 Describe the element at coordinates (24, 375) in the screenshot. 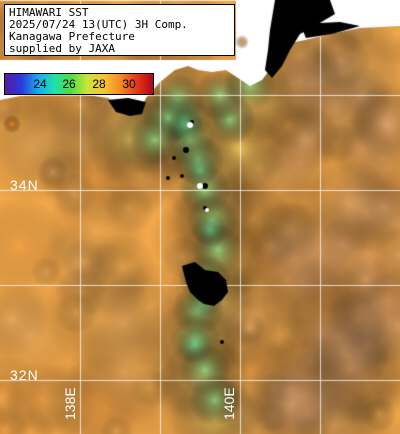

I see `lat-label-32n: 32N` at that location.